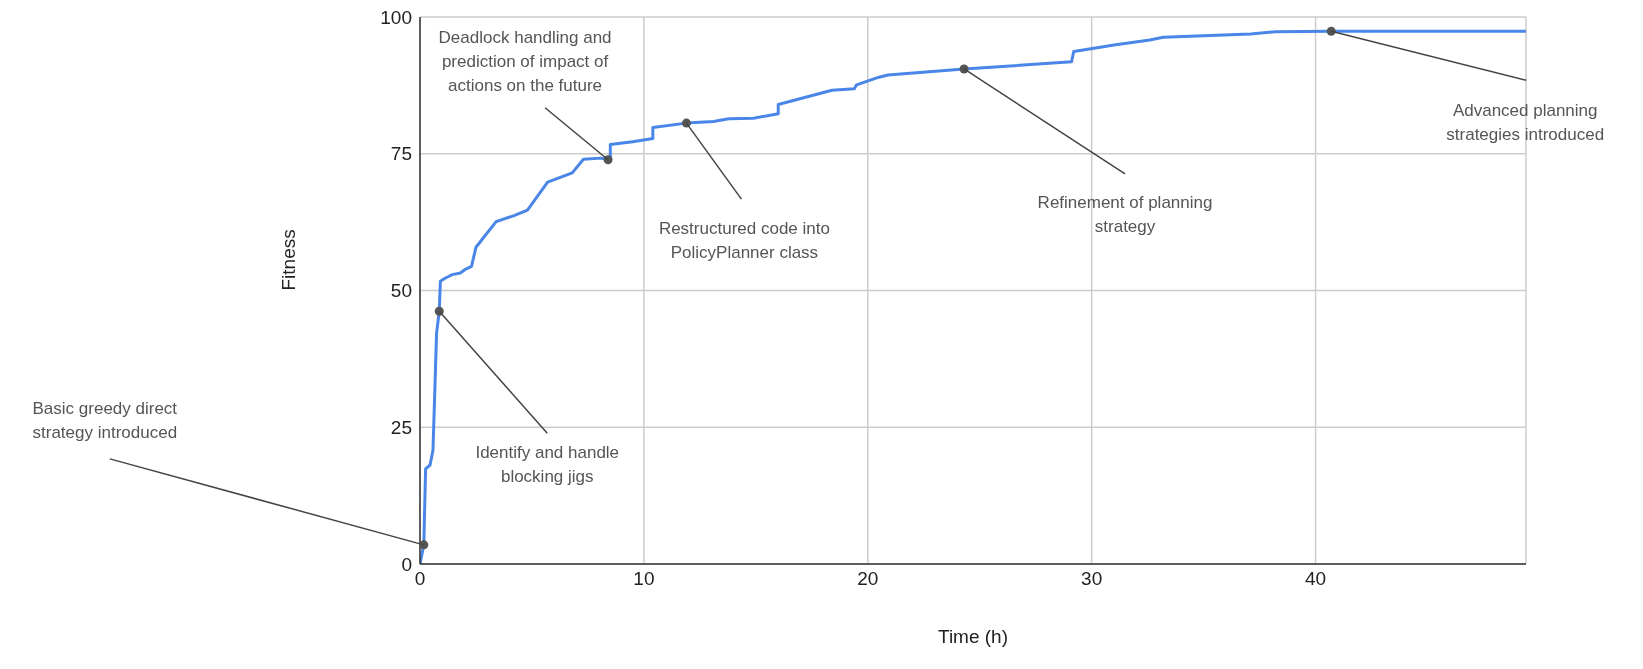  What do you see at coordinates (1125, 215) in the screenshot?
I see `annotation: Refinement of planning strategy` at bounding box center [1125, 215].